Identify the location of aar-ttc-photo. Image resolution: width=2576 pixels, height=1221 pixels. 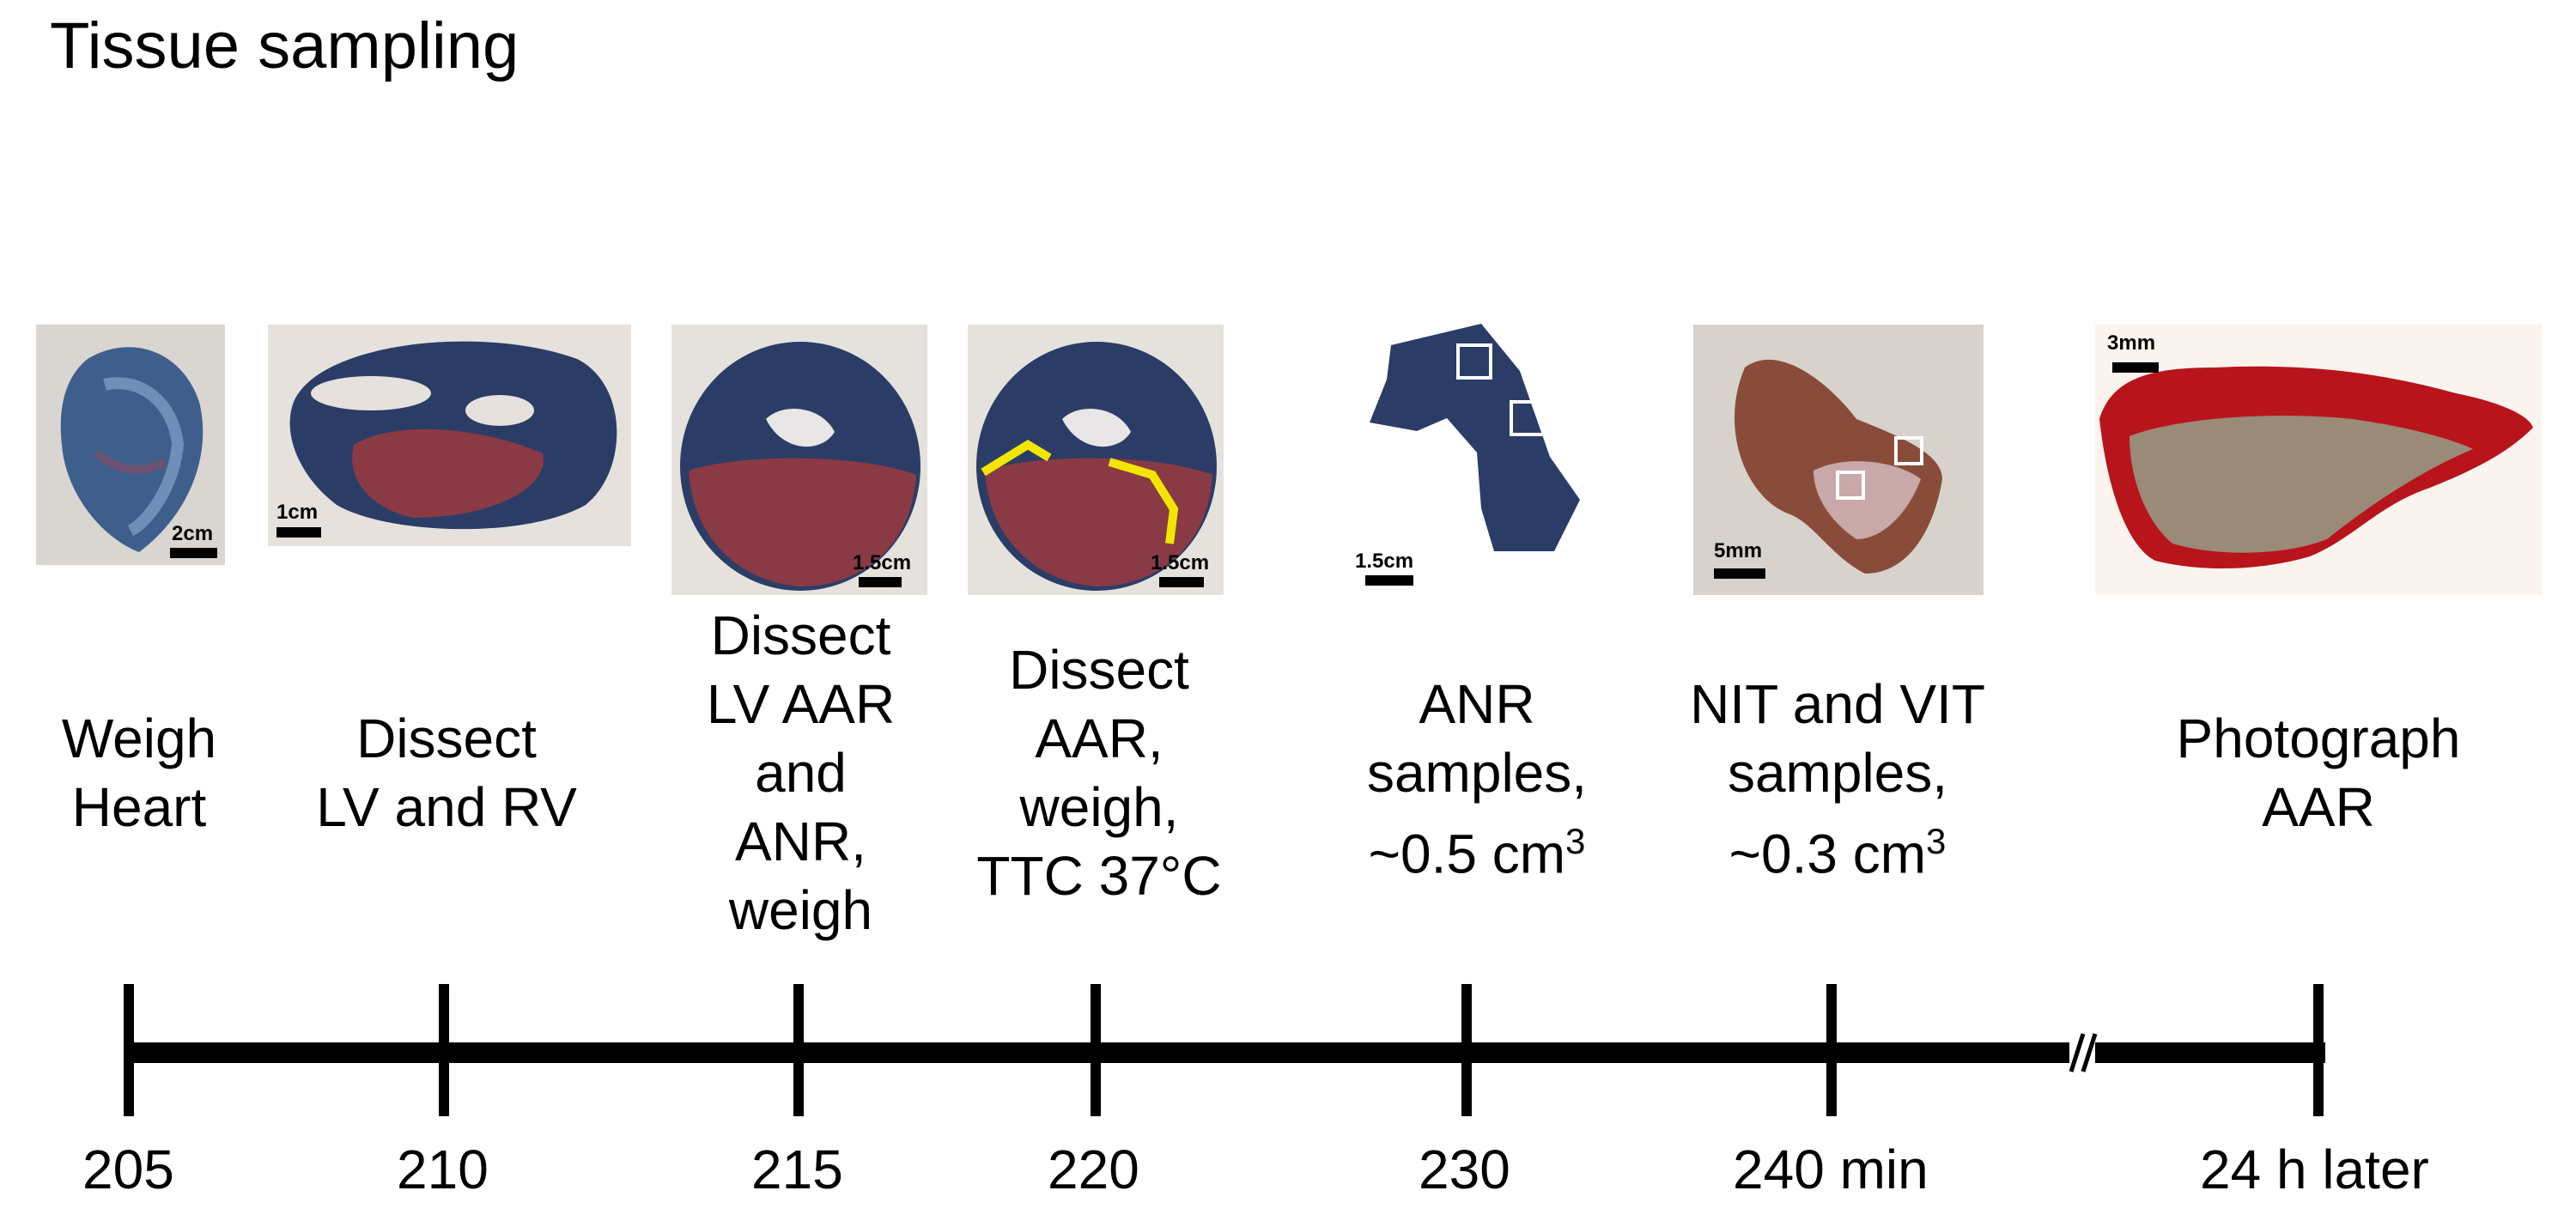
(1096, 460).